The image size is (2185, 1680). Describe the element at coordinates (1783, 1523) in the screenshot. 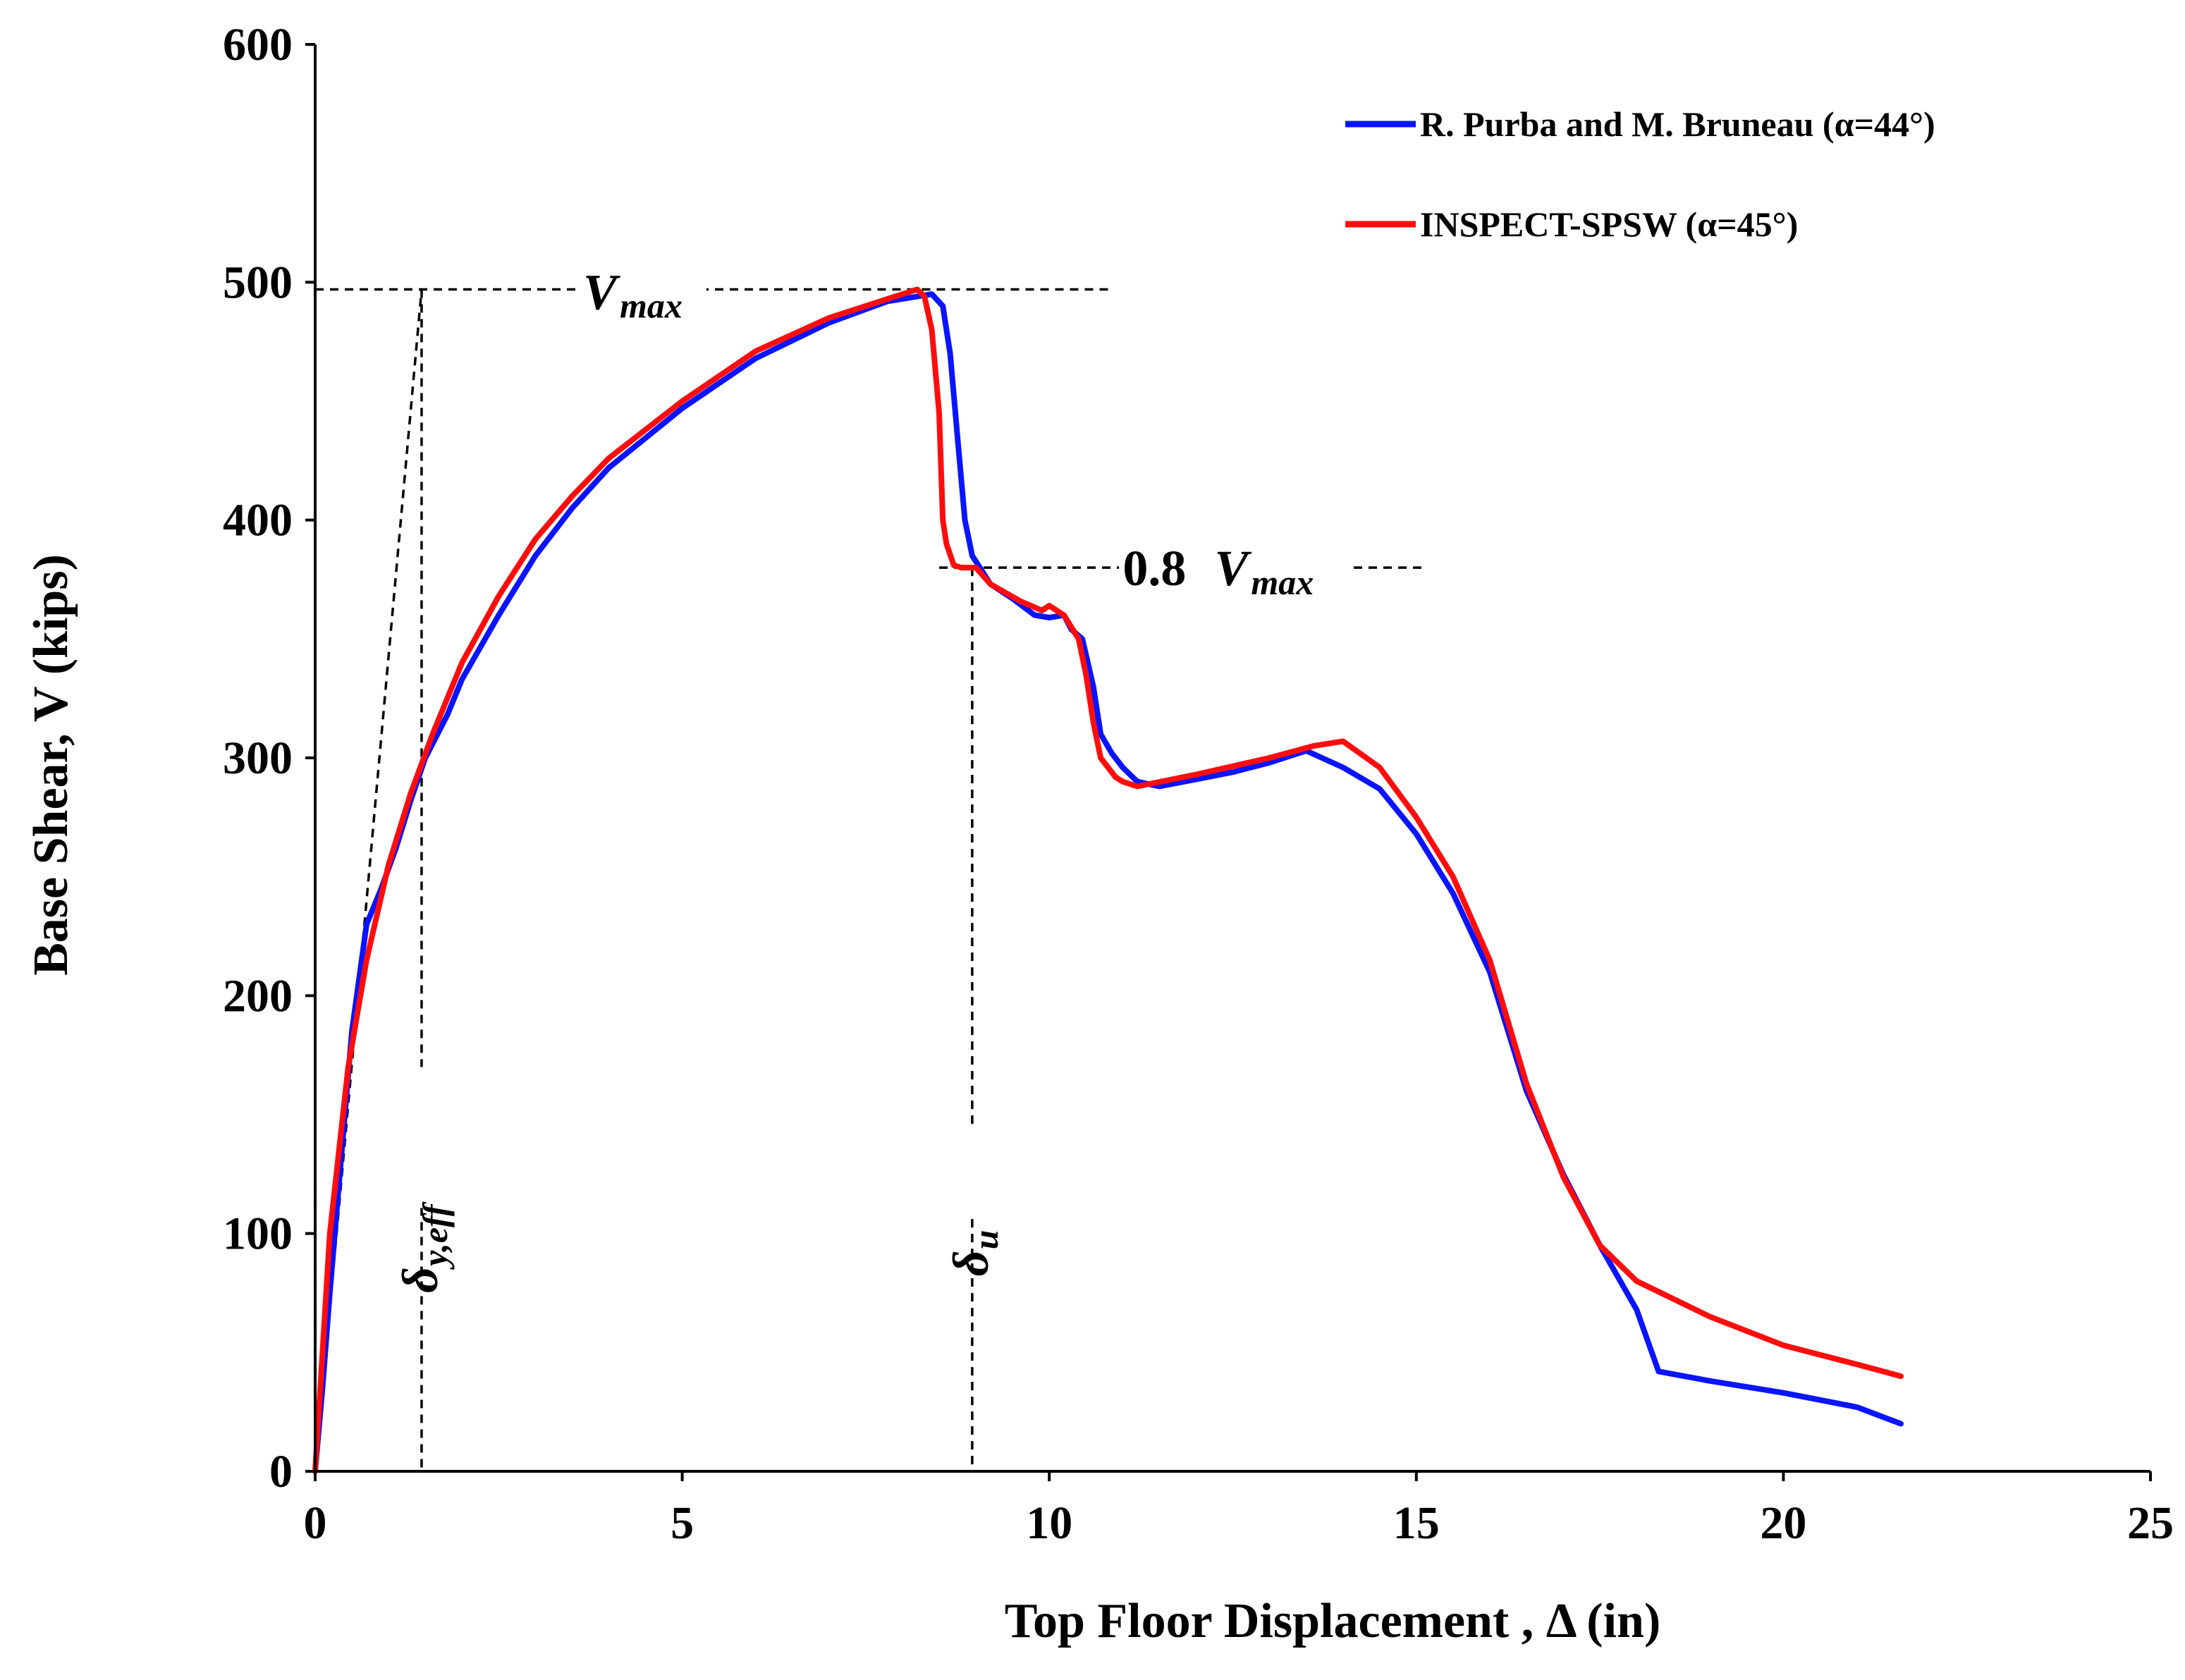

I see `x-tick-label: 20` at that location.